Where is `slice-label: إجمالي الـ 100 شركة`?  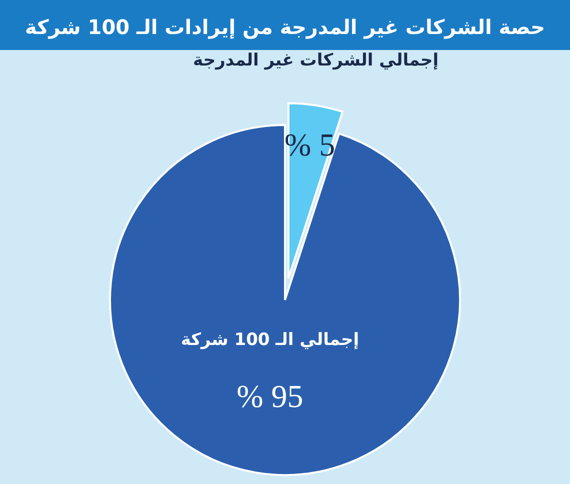
slice-label: إجمالي الـ 100 شركة is located at coordinates (270, 340).